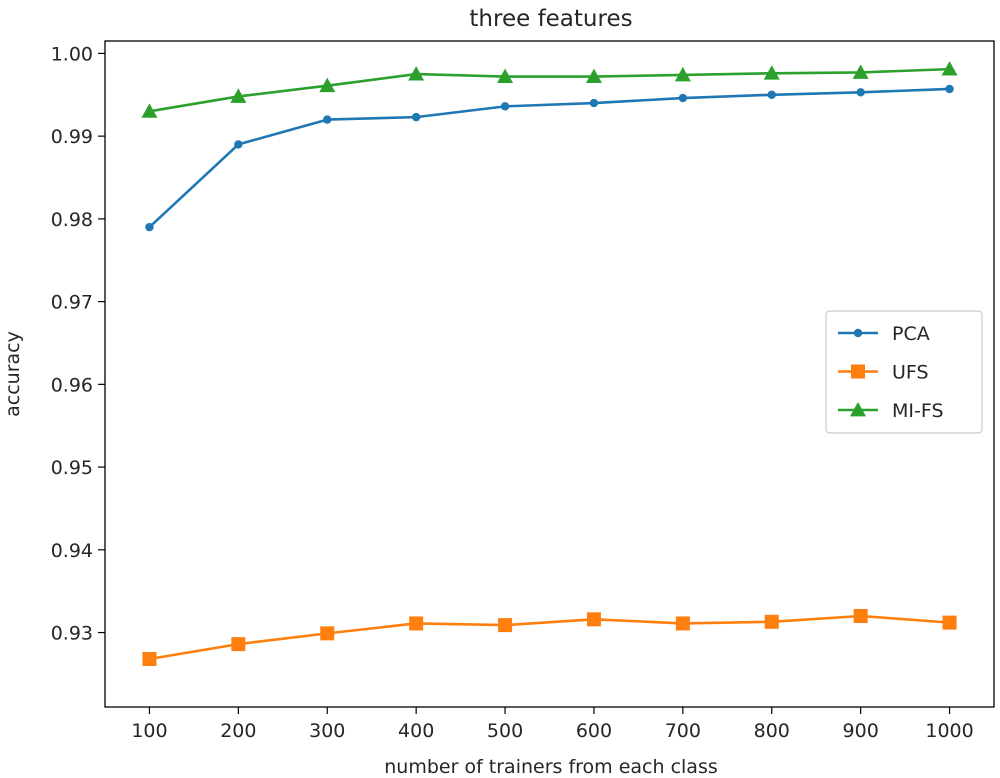  I want to click on legend: PCA UFS MI-FS, so click(904, 372).